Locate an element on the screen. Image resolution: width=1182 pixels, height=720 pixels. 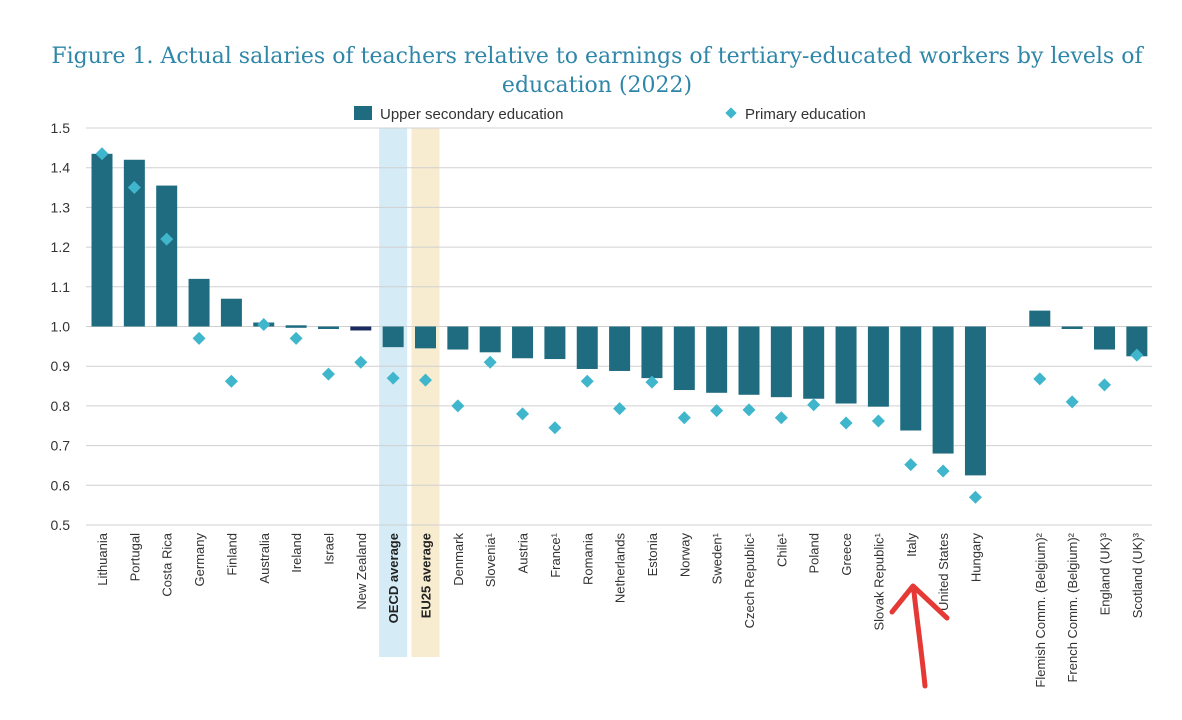
bar-greece is located at coordinates (846, 365).